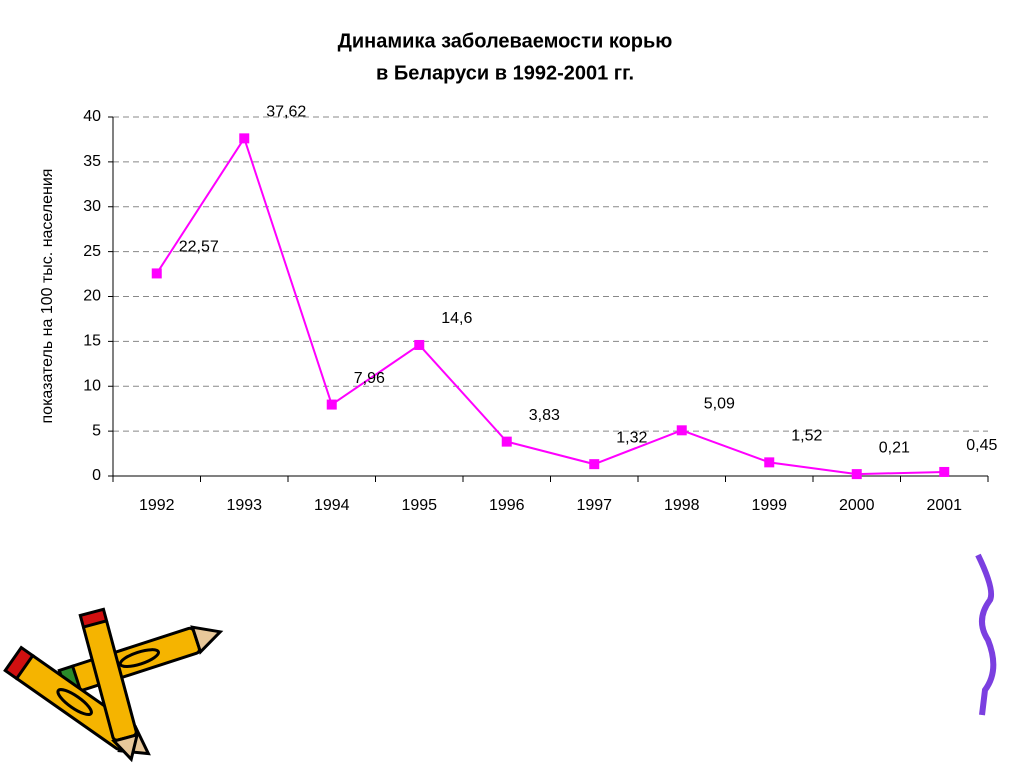  I want to click on y-tick-label: 5, so click(96, 430).